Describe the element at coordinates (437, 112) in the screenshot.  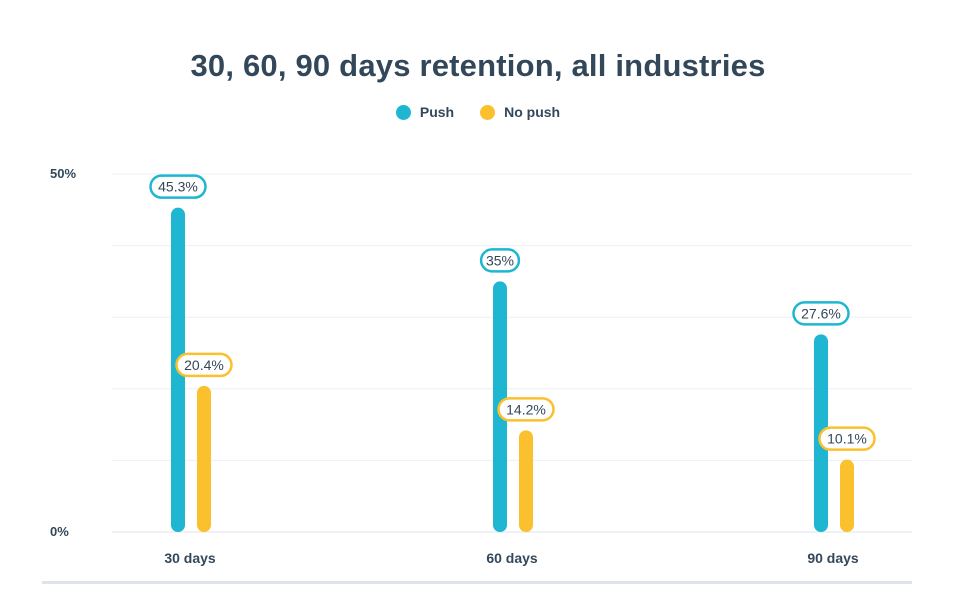
I see `legend-label-push: Push` at that location.